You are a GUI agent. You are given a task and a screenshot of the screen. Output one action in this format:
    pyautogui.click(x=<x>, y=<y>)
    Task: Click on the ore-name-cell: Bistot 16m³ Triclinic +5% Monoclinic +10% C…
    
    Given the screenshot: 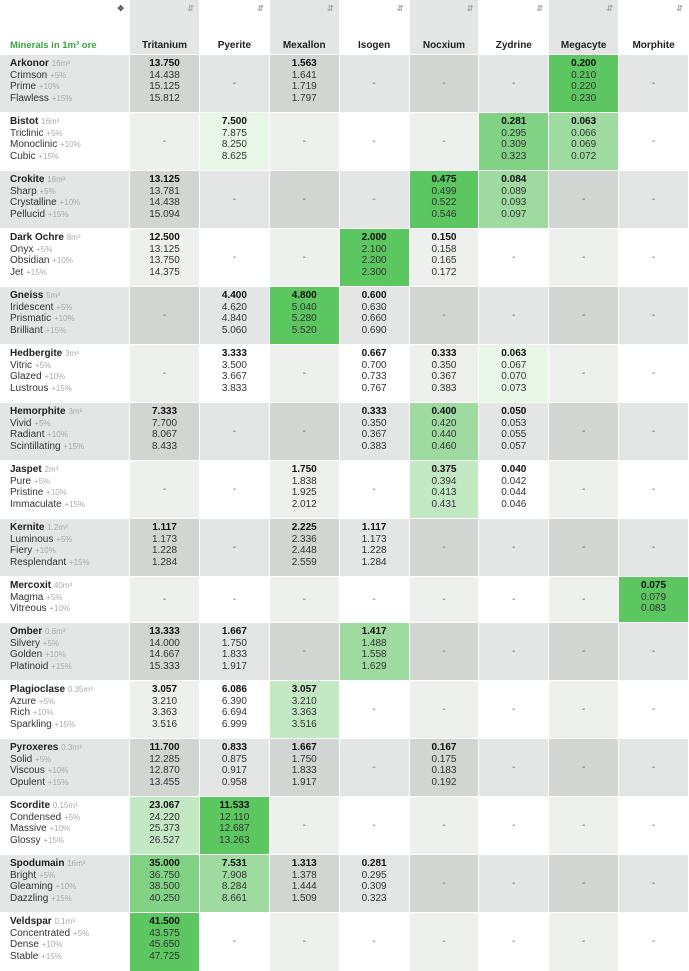 What is the action you would take?
    pyautogui.click(x=65, y=141)
    